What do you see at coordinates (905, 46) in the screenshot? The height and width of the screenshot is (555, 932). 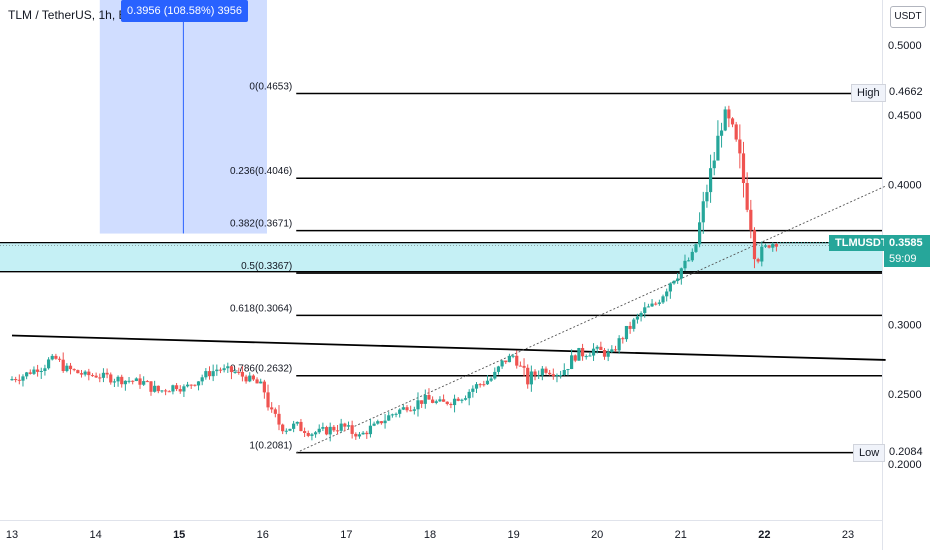 I see `y-axis-tick-label: 0.5000` at bounding box center [905, 46].